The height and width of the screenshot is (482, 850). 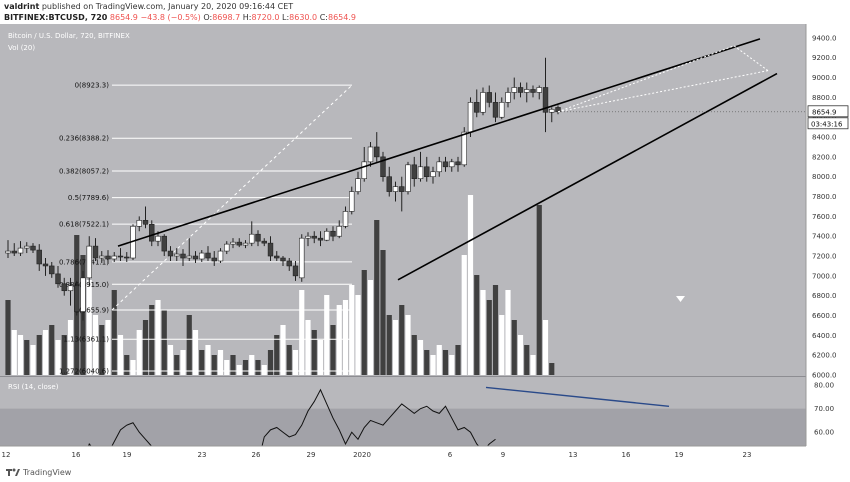 I want to click on close-label: C:, so click(x=323, y=17).